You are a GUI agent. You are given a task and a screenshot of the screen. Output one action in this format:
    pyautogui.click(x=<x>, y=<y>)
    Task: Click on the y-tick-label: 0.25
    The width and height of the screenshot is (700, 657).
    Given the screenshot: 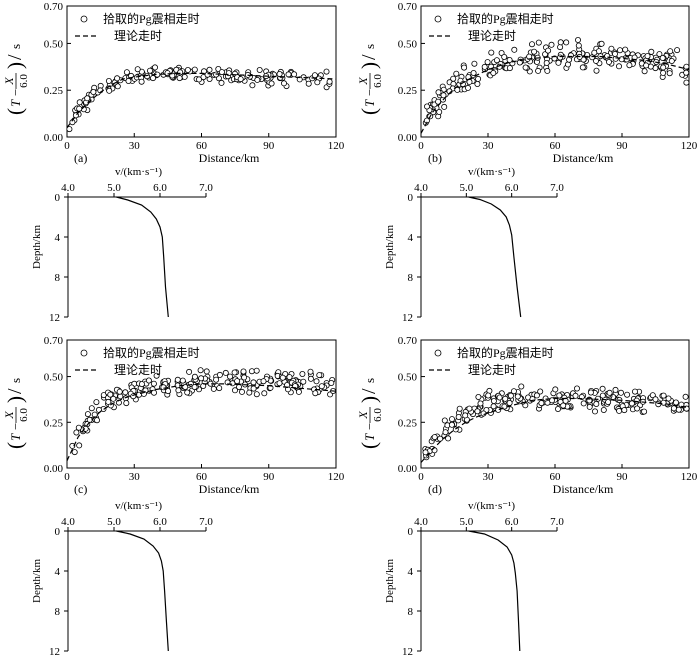 What is the action you would take?
    pyautogui.click(x=408, y=91)
    